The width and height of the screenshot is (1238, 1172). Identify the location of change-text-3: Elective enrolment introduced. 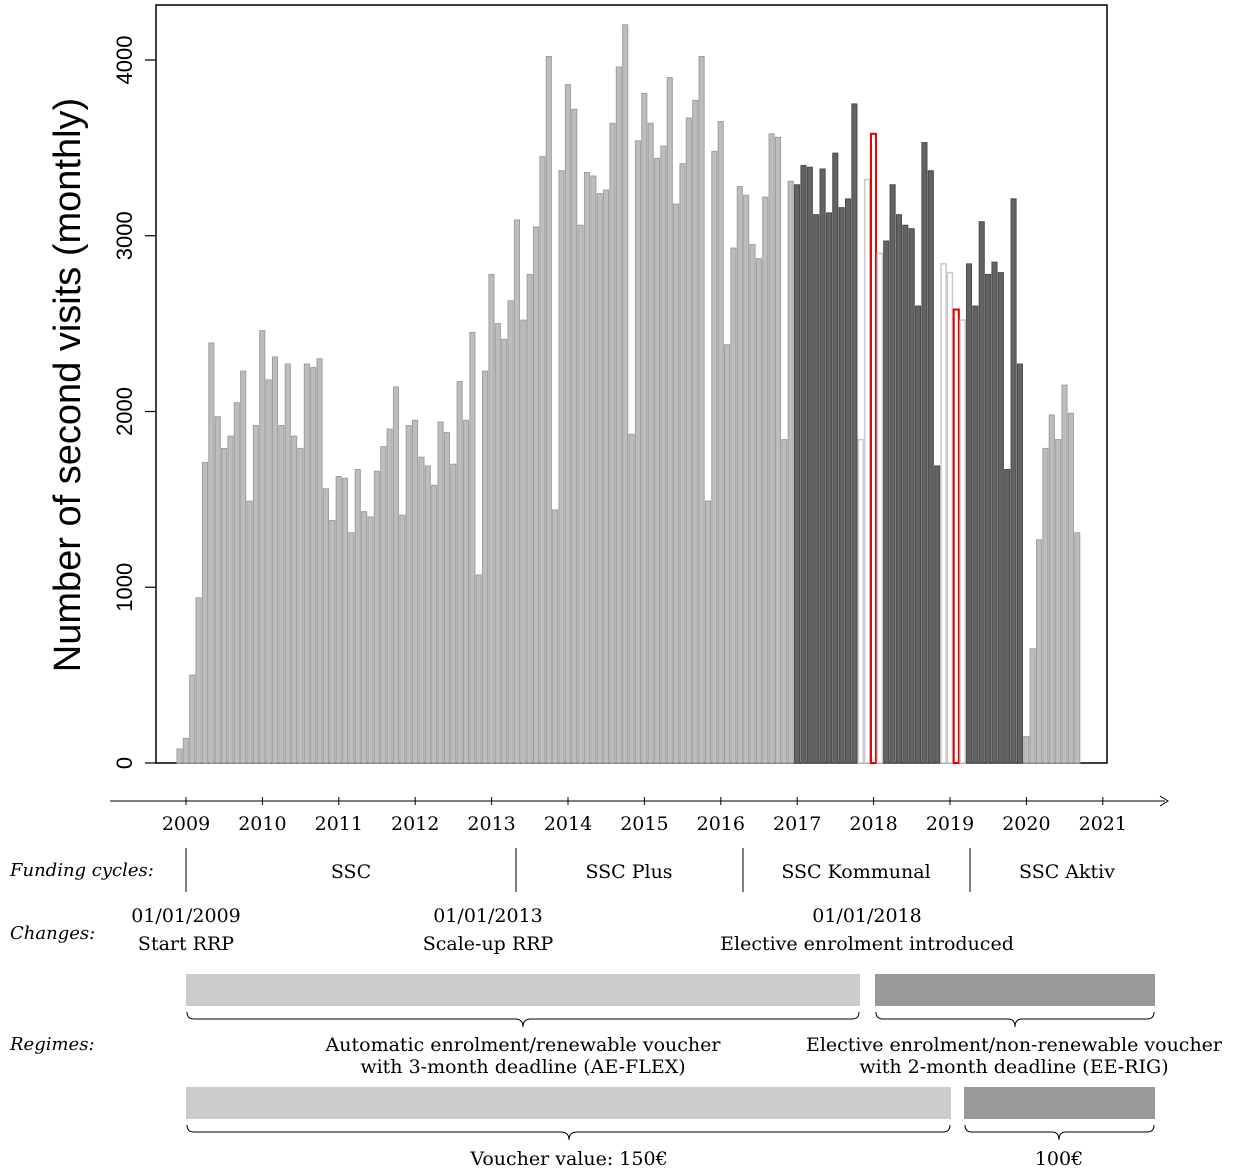
(867, 944).